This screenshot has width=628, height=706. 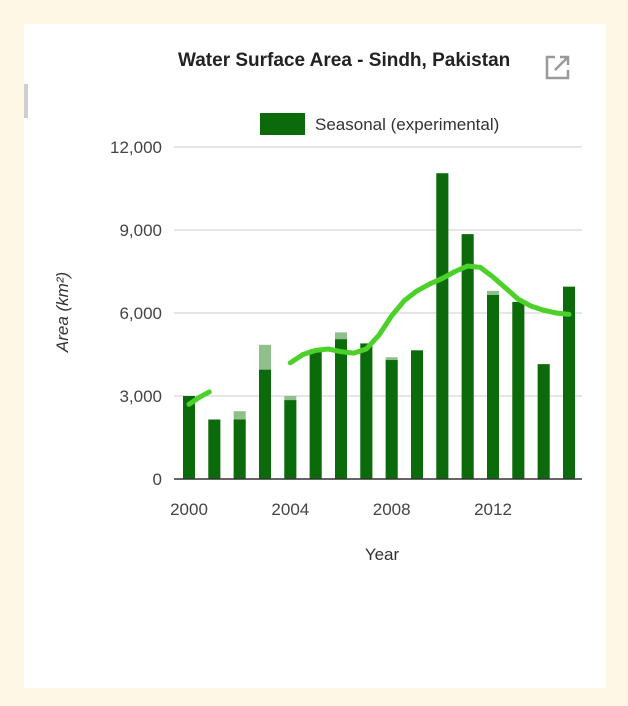 I want to click on chart-title: Water Surface Area - Sindh, Pakistan, so click(x=344, y=60).